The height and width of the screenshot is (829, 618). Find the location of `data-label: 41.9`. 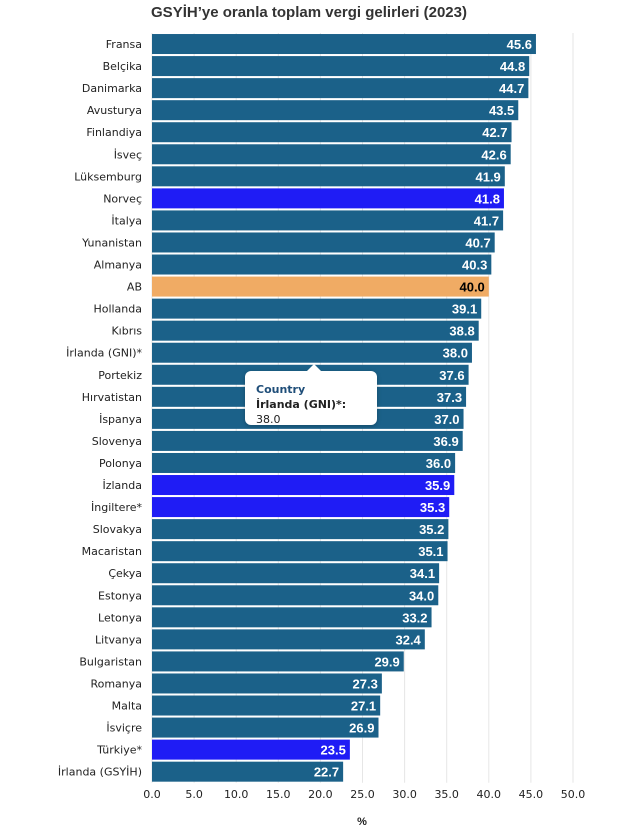

data-label: 41.9 is located at coordinates (487, 176).